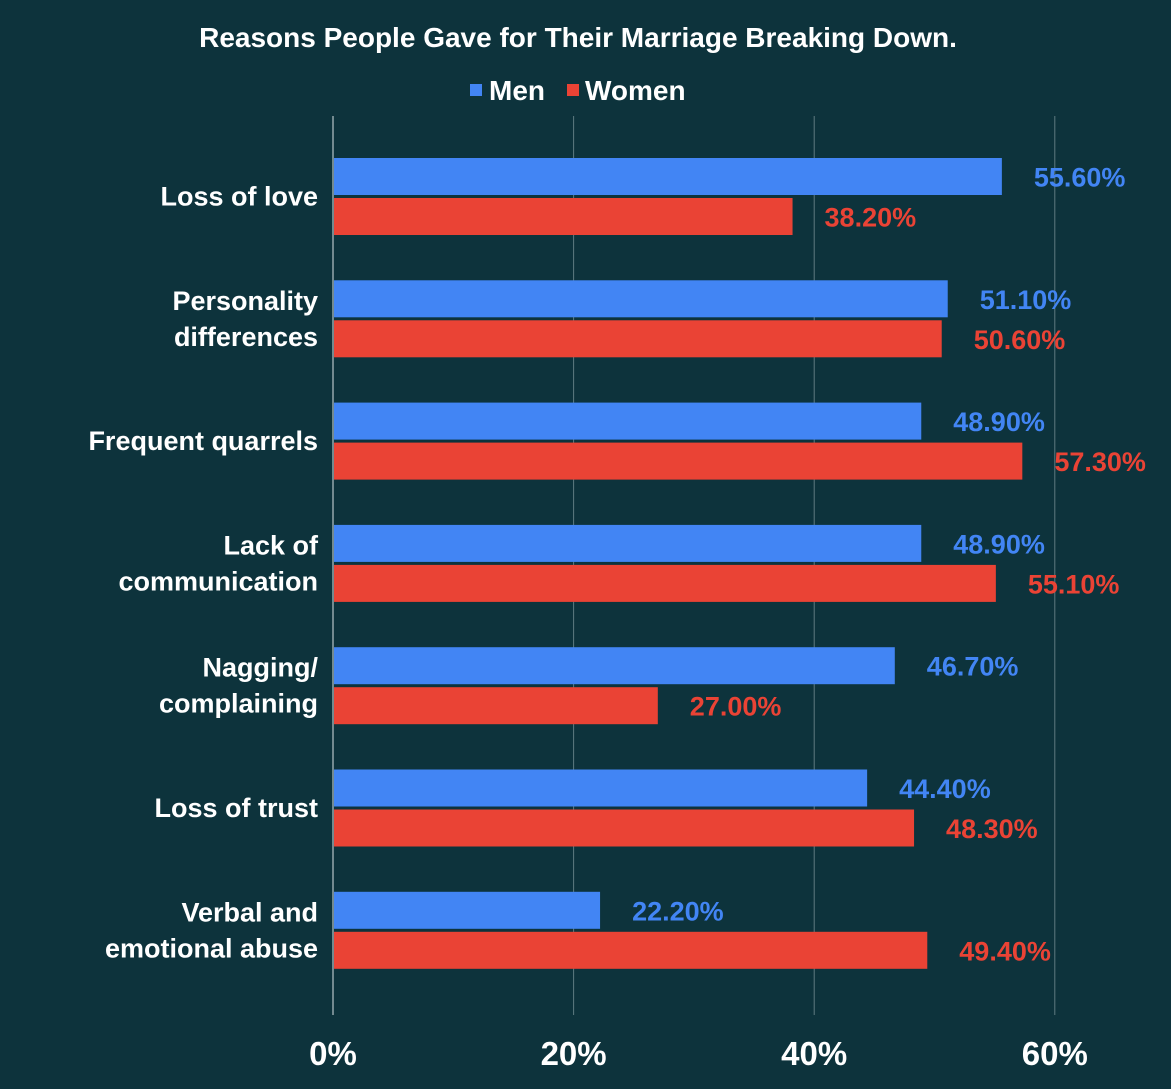  Describe the element at coordinates (218, 581) in the screenshot. I see `category-label-3: communication` at that location.